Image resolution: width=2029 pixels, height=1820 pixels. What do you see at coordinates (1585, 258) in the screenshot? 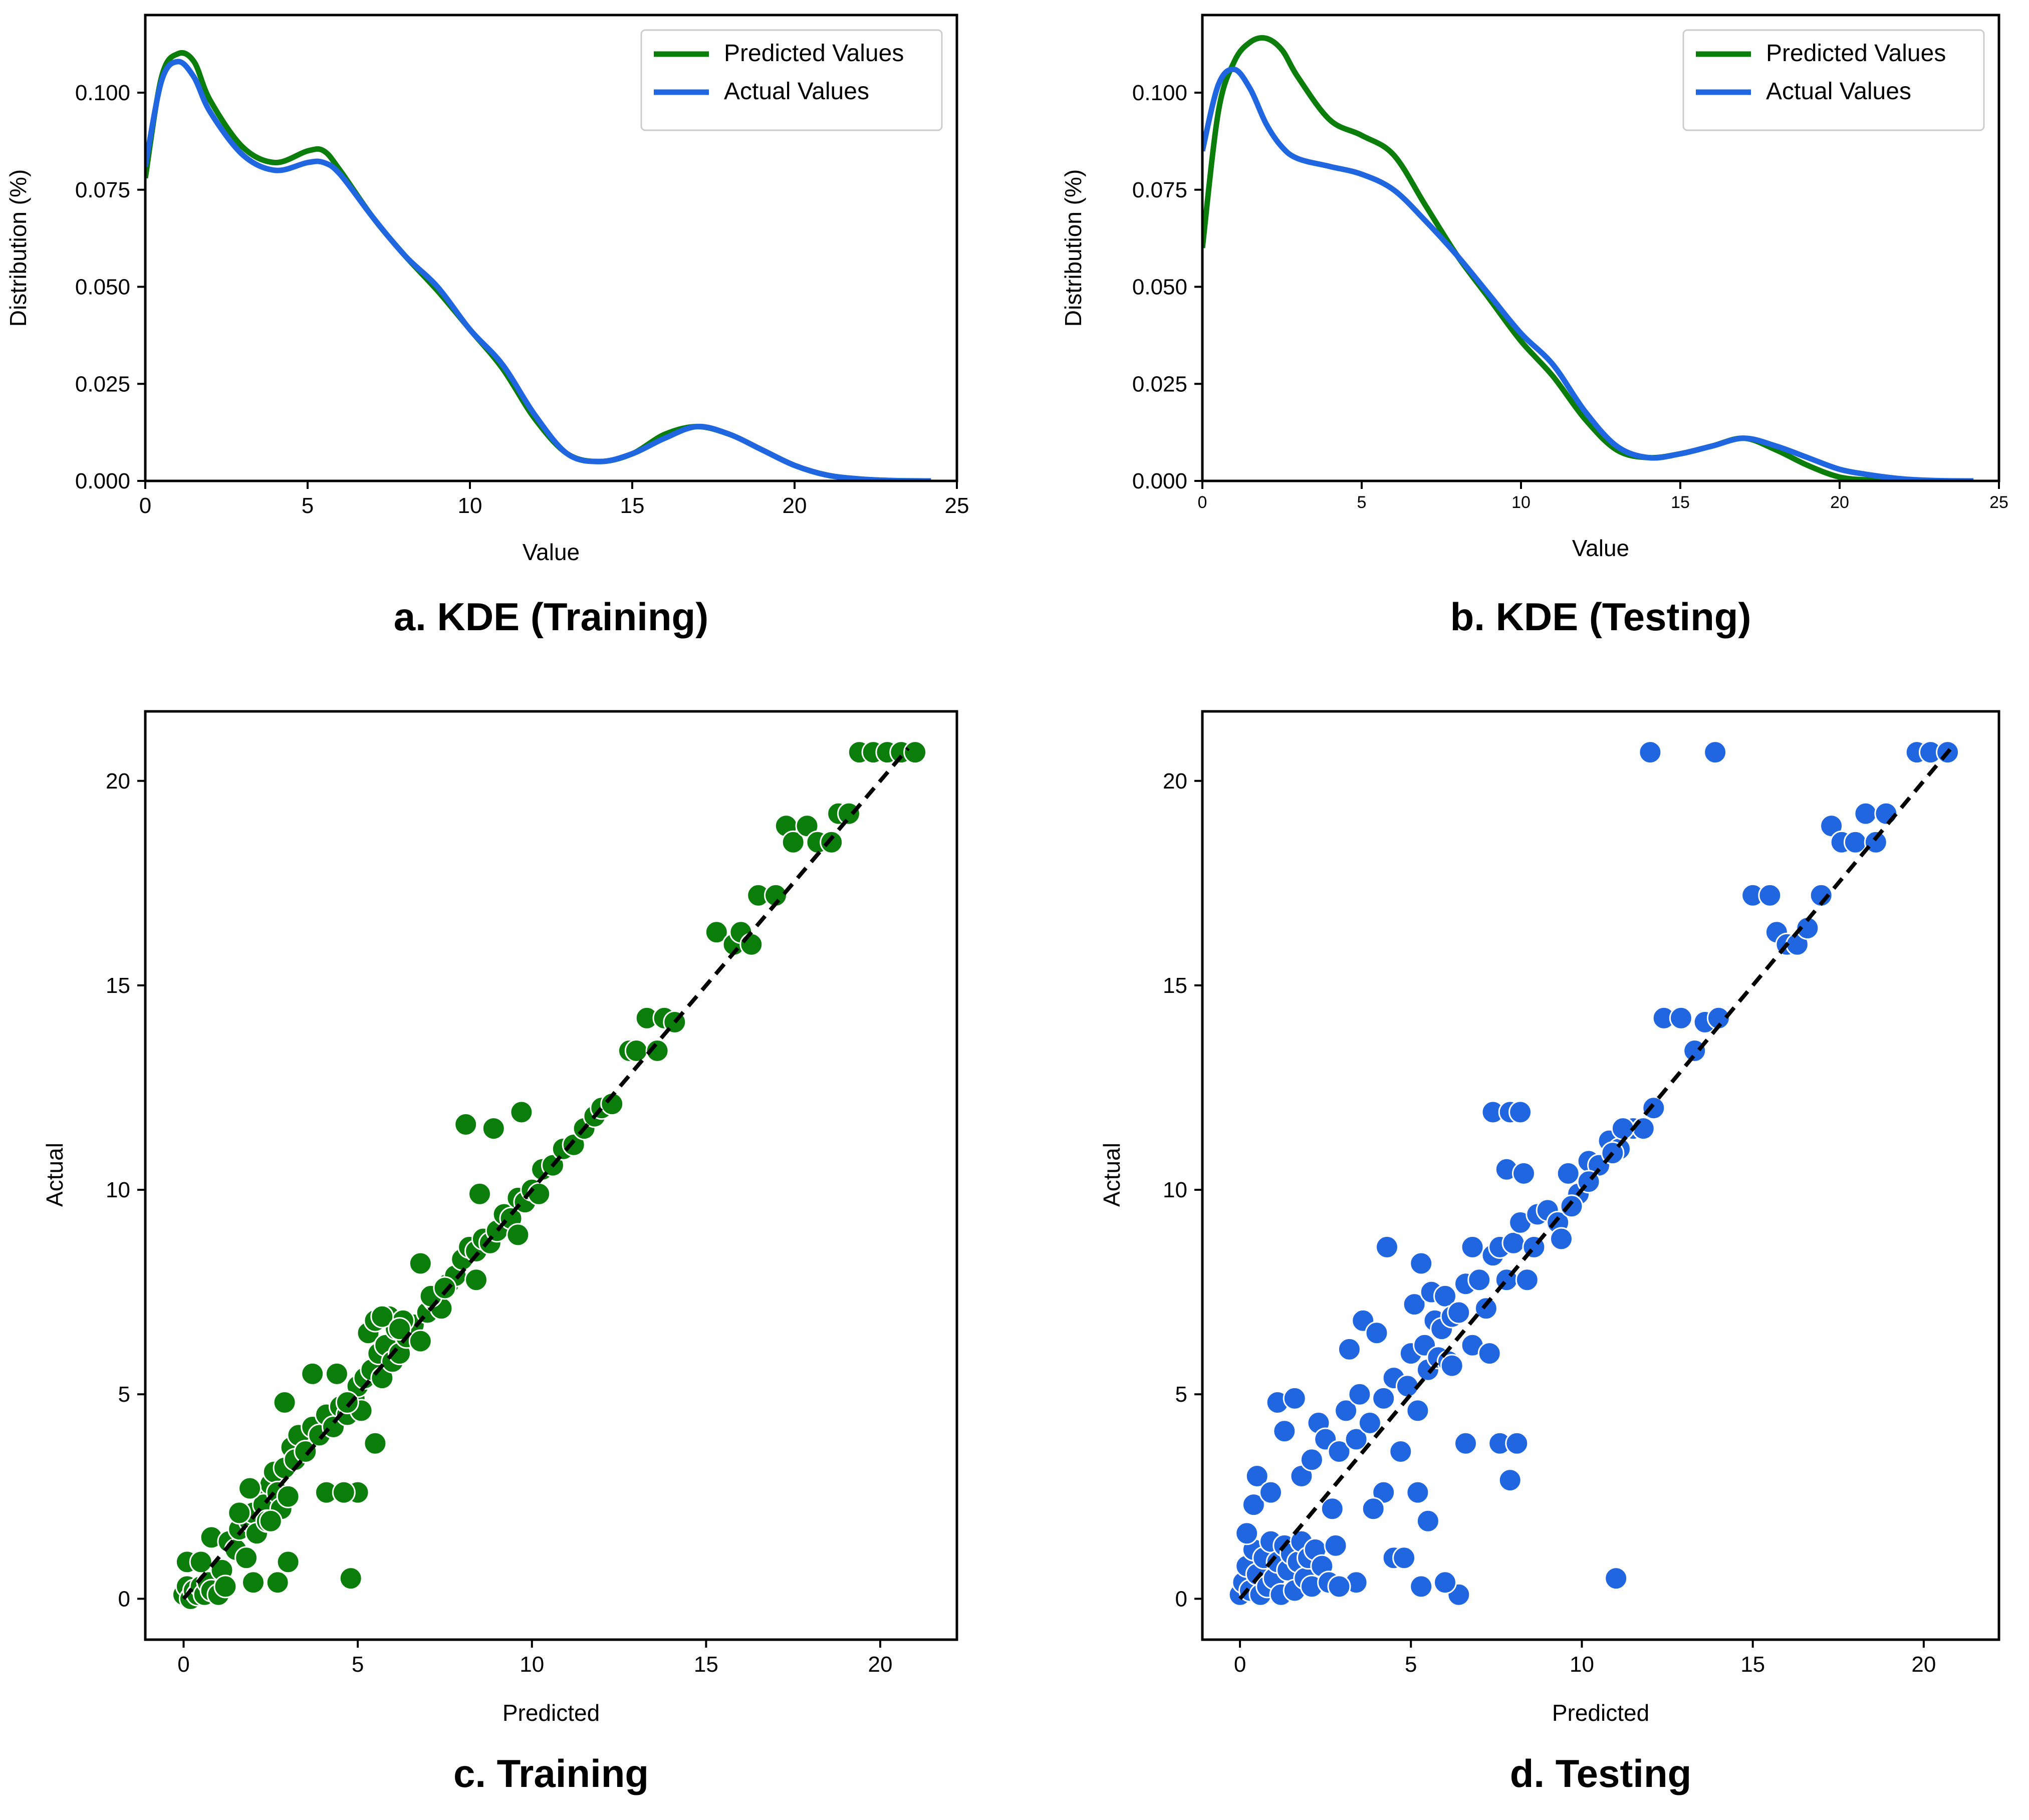
I see `series-line-predicted` at bounding box center [1585, 258].